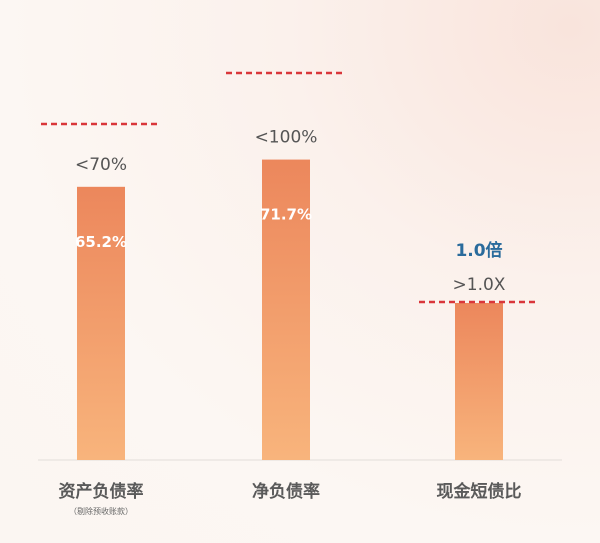  What do you see at coordinates (479, 285) in the screenshot?
I see `threshold-label-3: >1.0X` at bounding box center [479, 285].